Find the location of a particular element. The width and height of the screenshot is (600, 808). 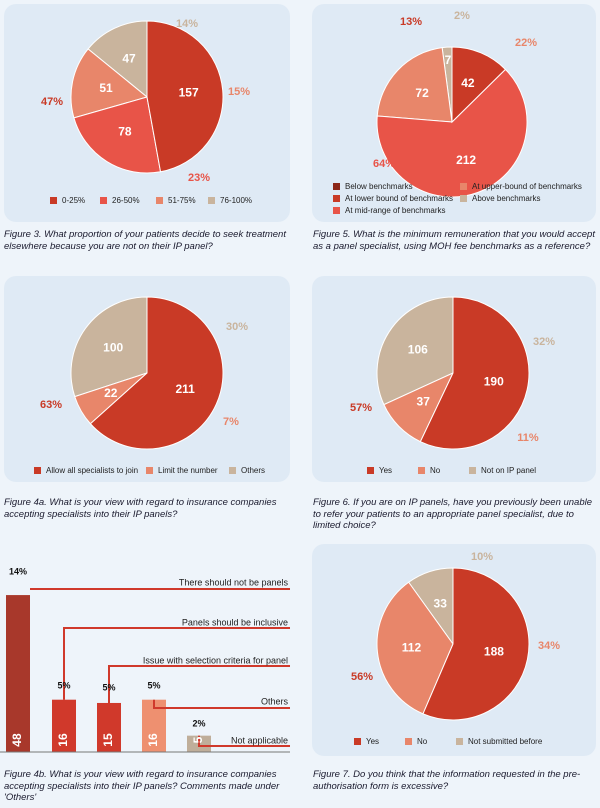

legend-label: 0-25% is located at coordinates (74, 200).